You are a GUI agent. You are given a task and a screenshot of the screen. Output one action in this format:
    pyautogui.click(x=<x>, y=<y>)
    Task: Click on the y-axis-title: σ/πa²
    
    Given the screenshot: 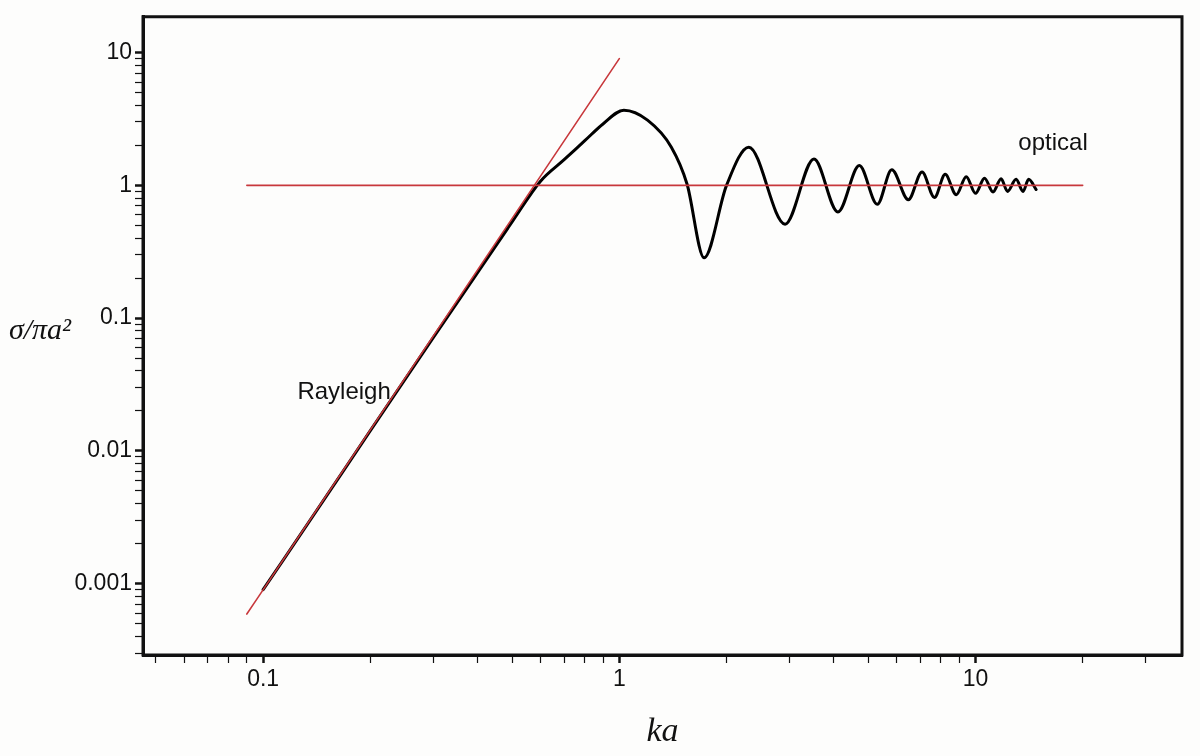 What is the action you would take?
    pyautogui.click(x=40, y=328)
    